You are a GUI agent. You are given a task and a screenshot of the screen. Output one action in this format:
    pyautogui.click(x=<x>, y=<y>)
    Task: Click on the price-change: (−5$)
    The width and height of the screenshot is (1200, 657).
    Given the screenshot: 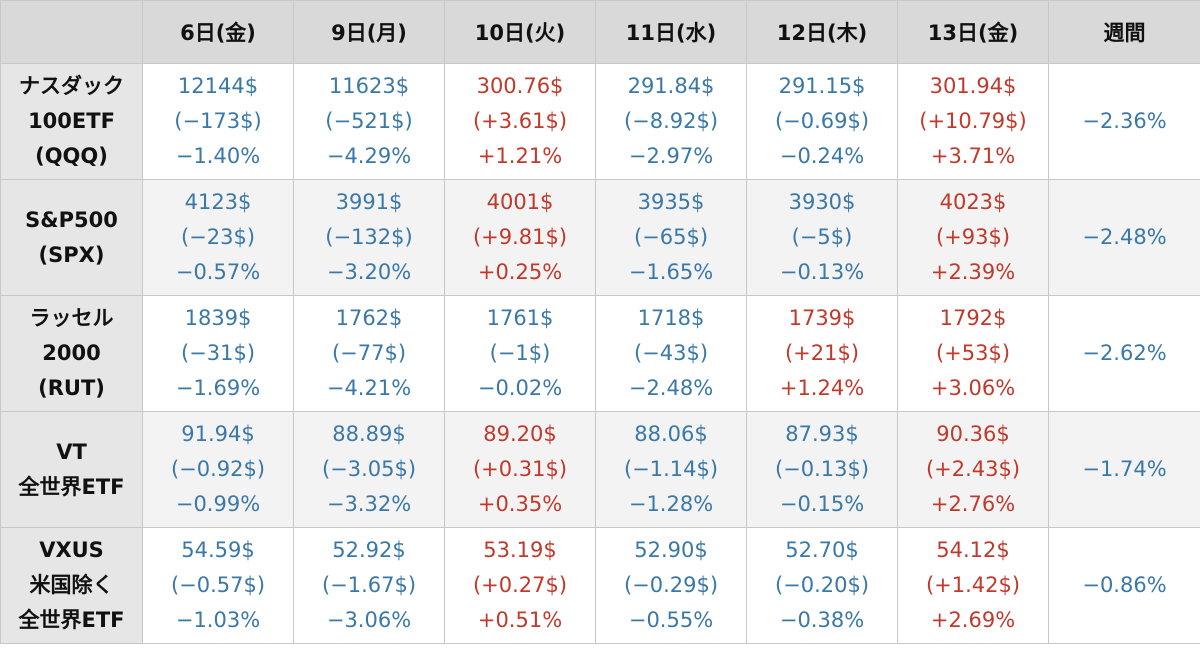 What is the action you would take?
    pyautogui.click(x=822, y=237)
    